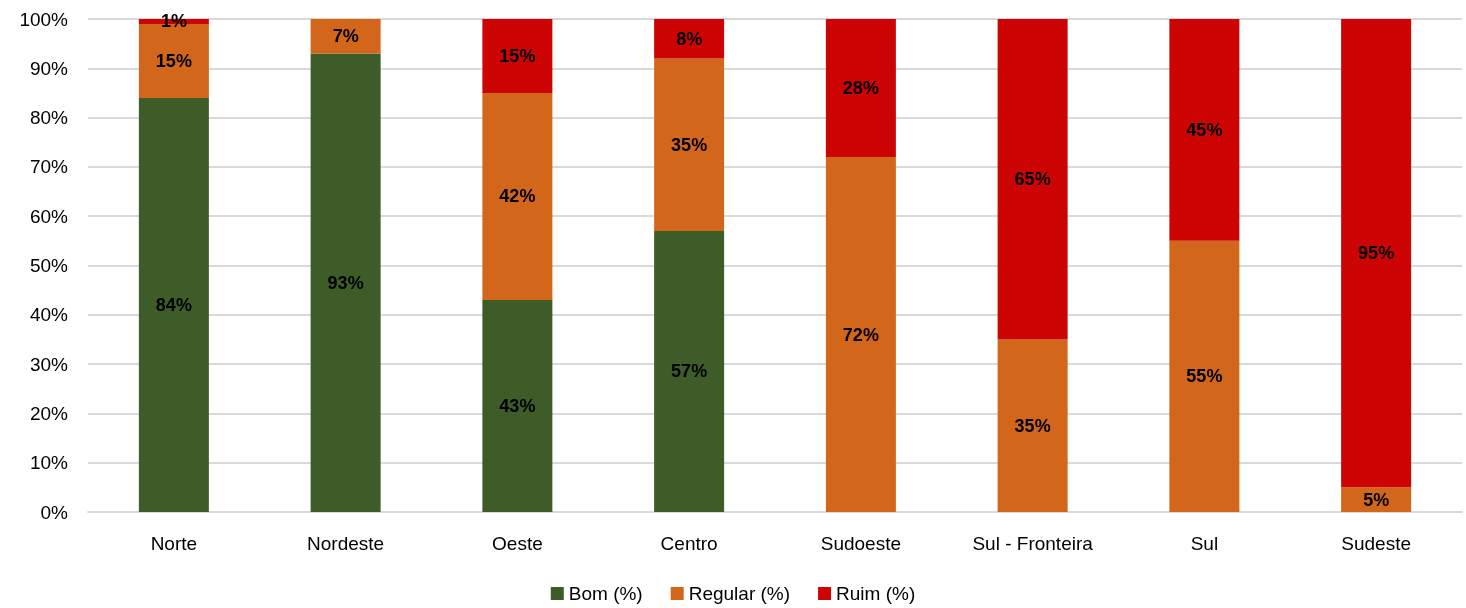  I want to click on y-tick-label: 60%, so click(49, 216).